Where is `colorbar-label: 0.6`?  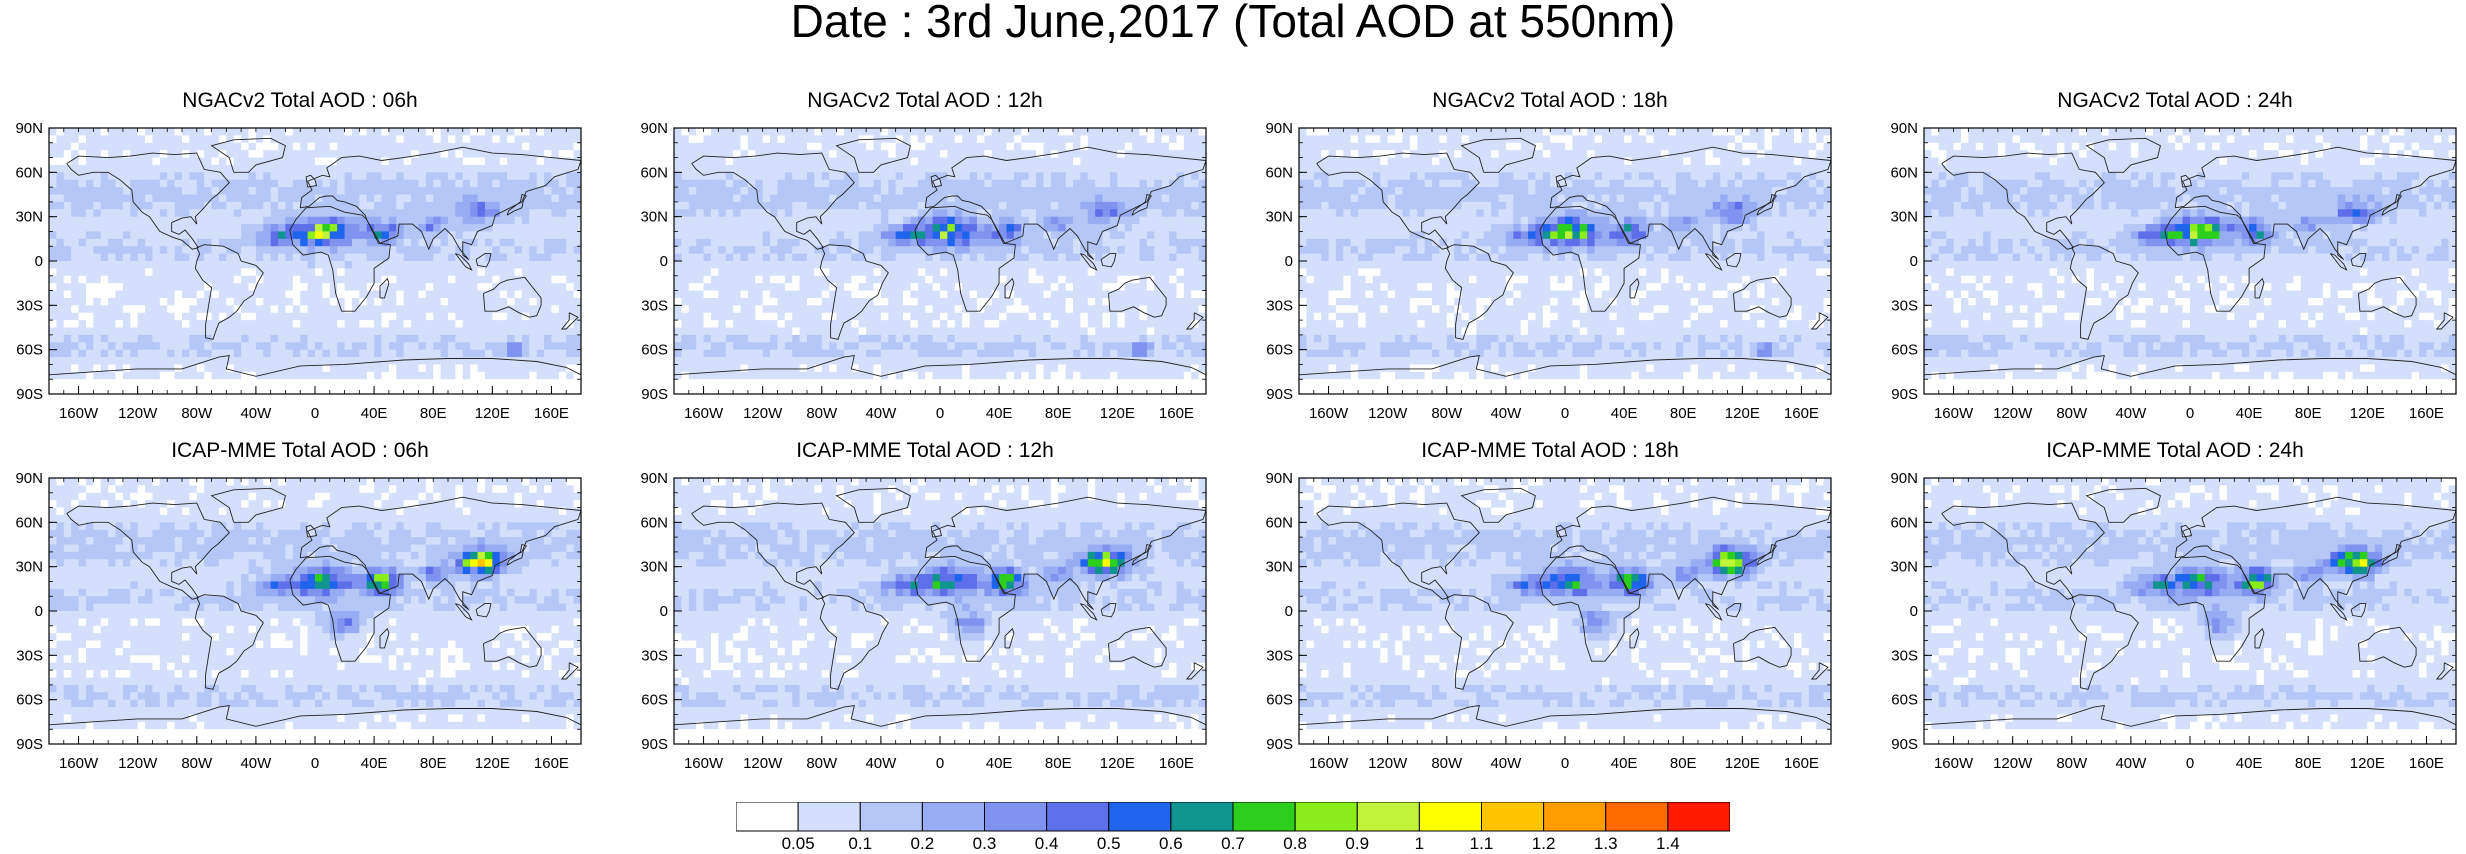 colorbar-label: 0.6 is located at coordinates (1171, 844).